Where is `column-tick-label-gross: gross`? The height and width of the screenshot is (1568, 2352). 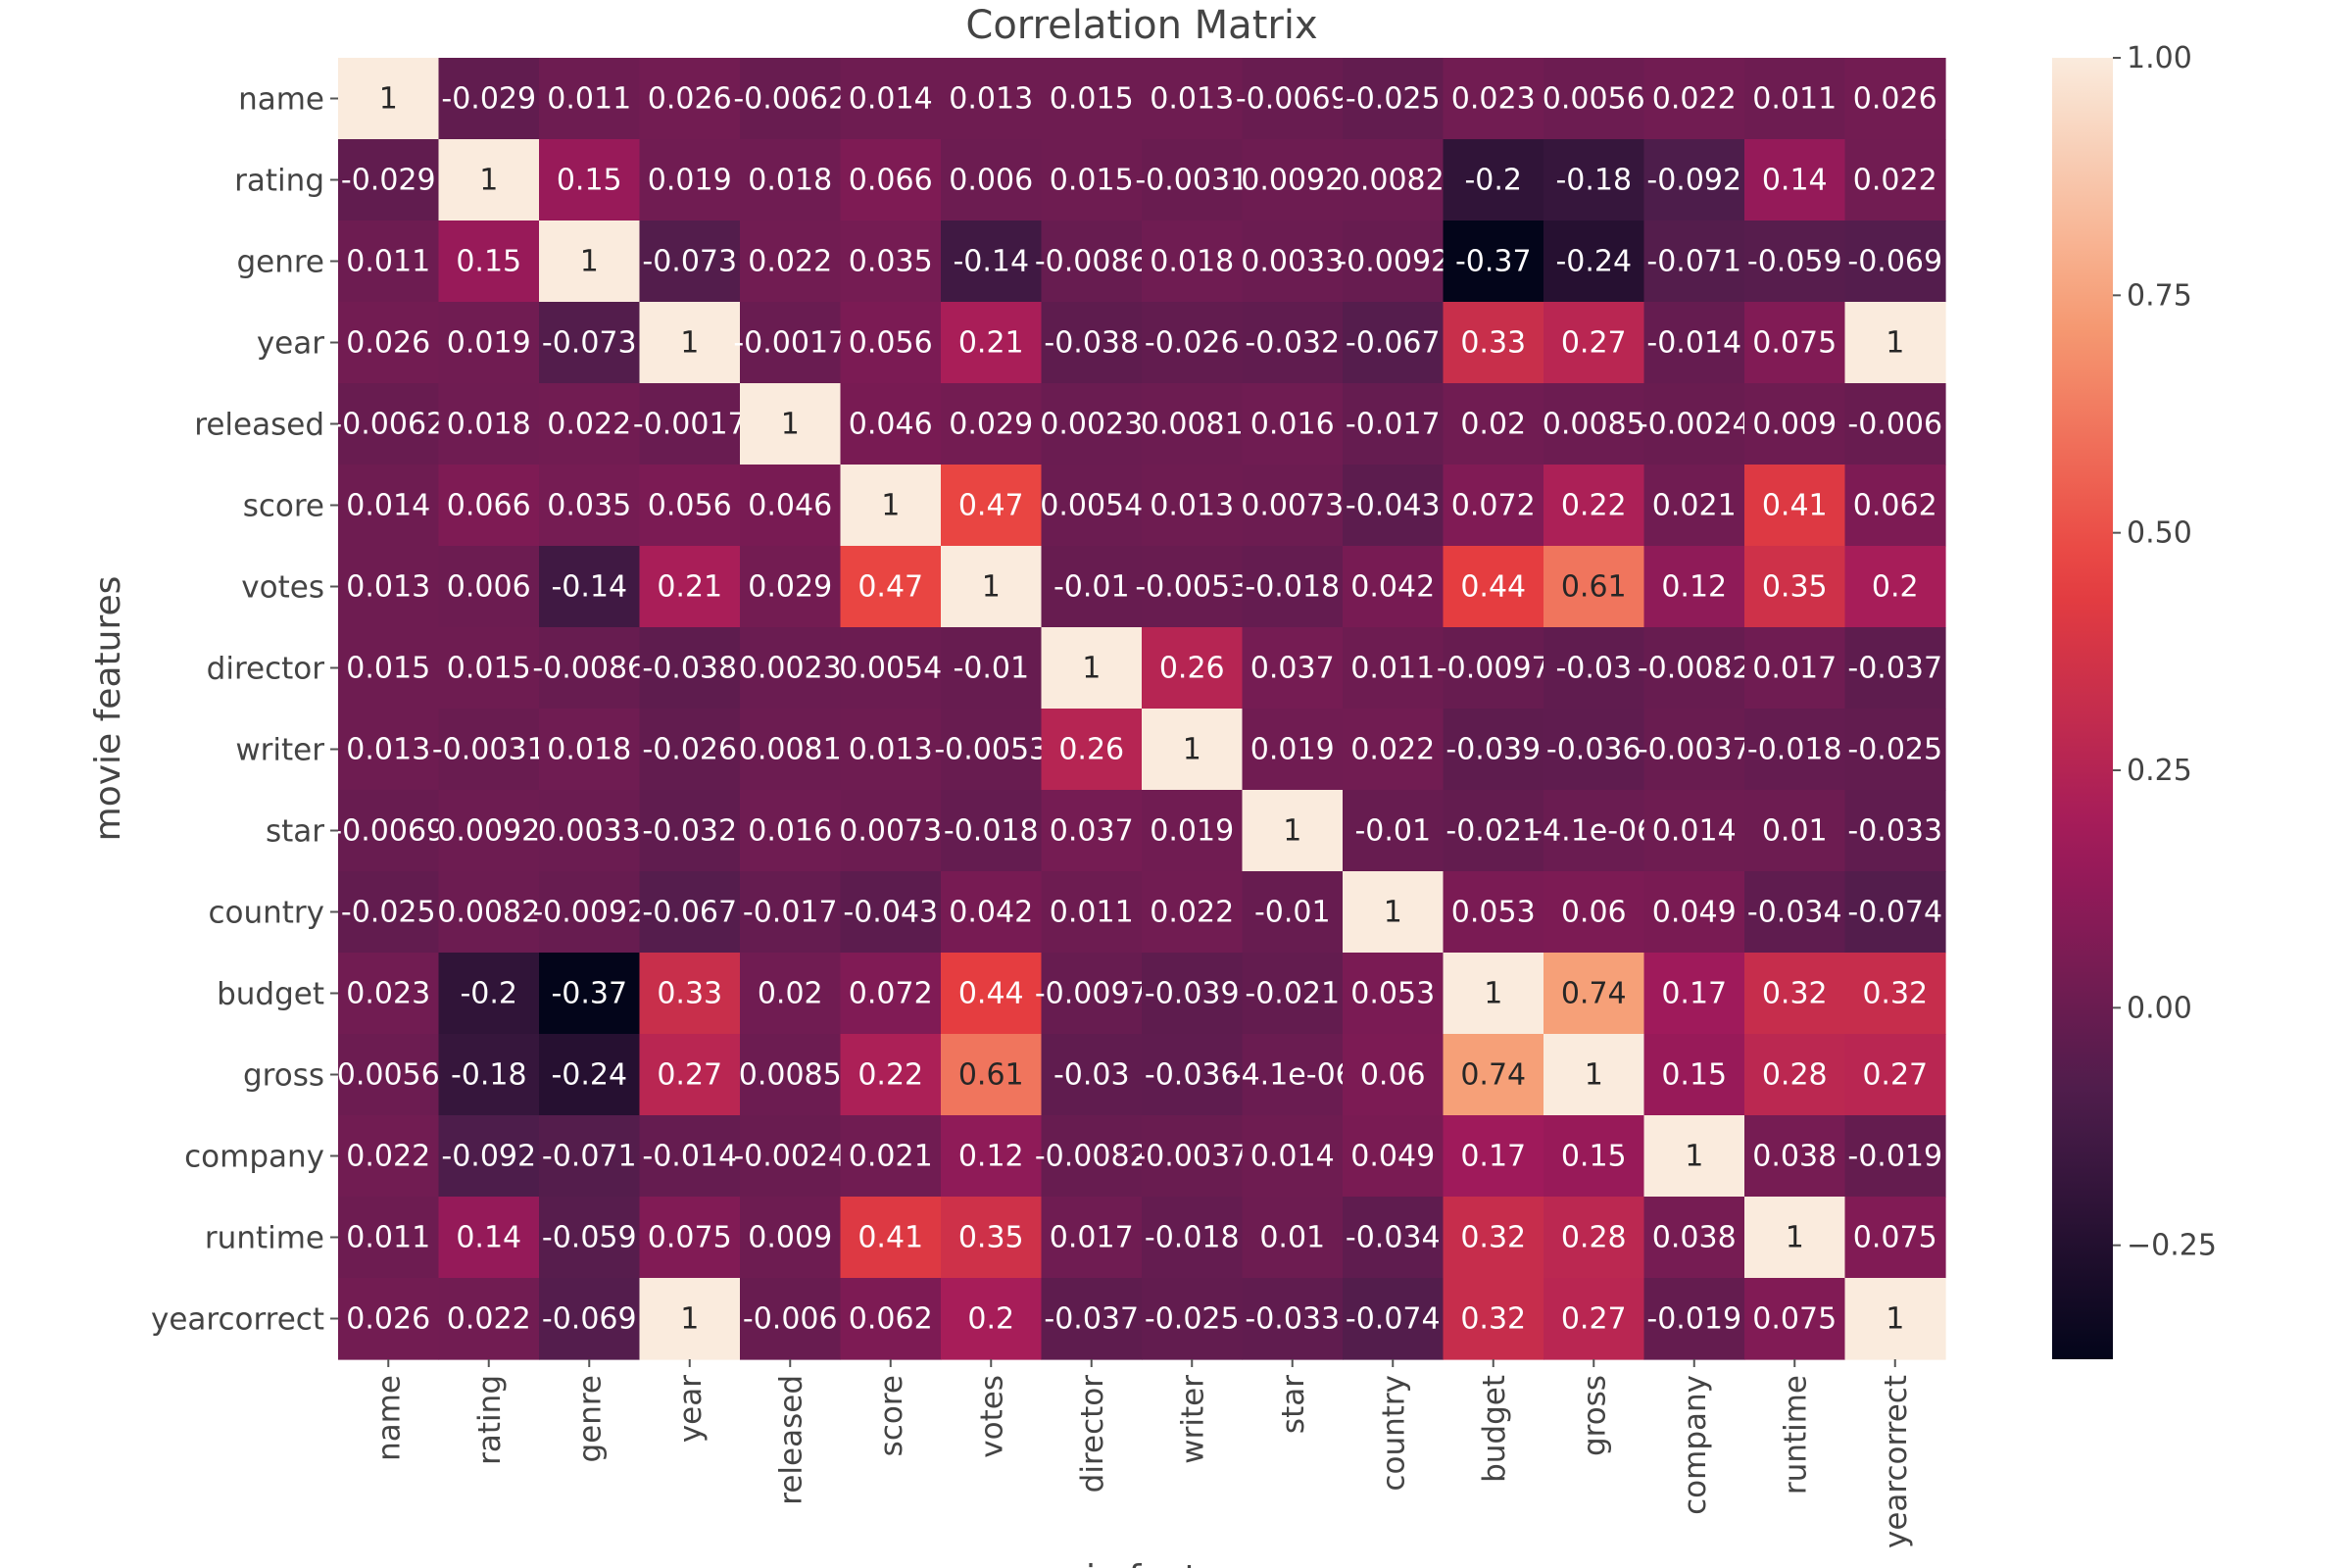 column-tick-label-gross: gross is located at coordinates (1594, 1415).